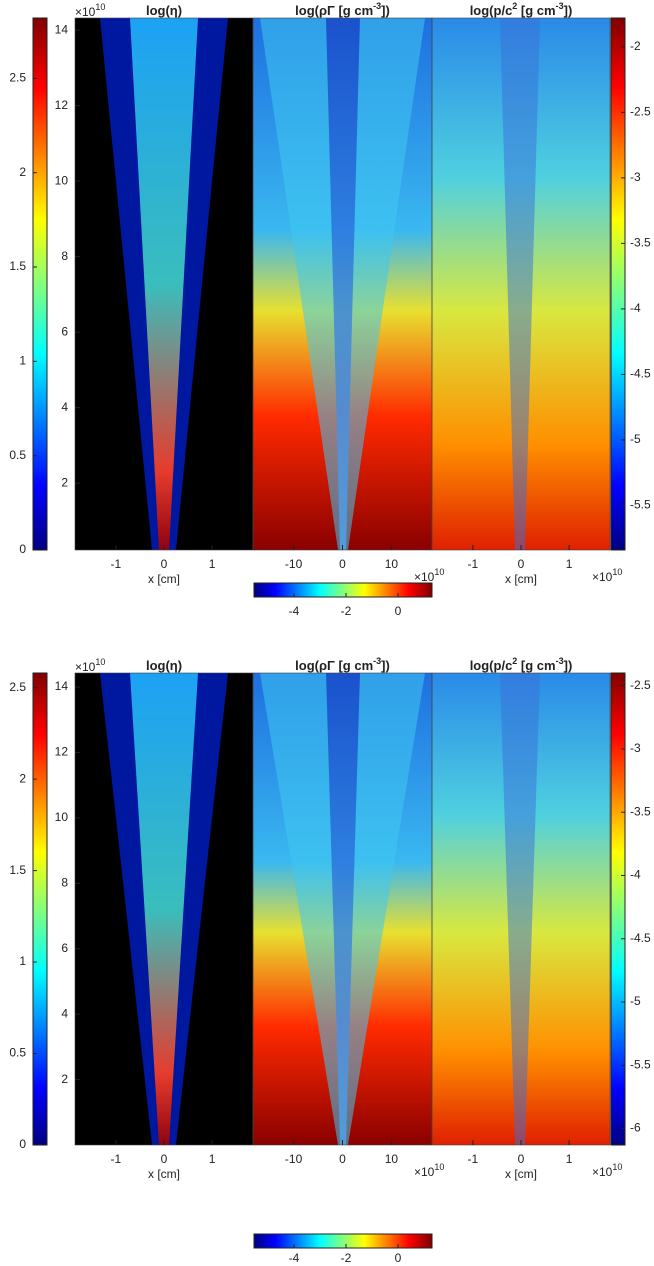  I want to click on subplot-title-part: log(ρΓ [g cm, so click(334, 10).